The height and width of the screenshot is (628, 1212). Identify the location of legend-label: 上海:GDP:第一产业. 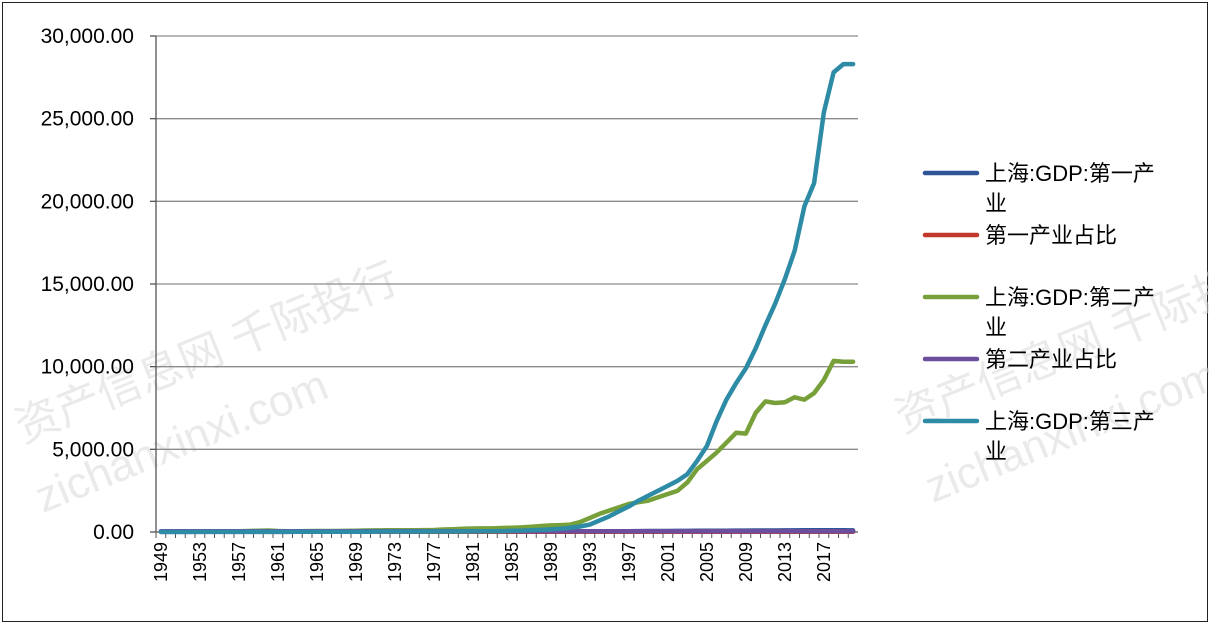
(1070, 188).